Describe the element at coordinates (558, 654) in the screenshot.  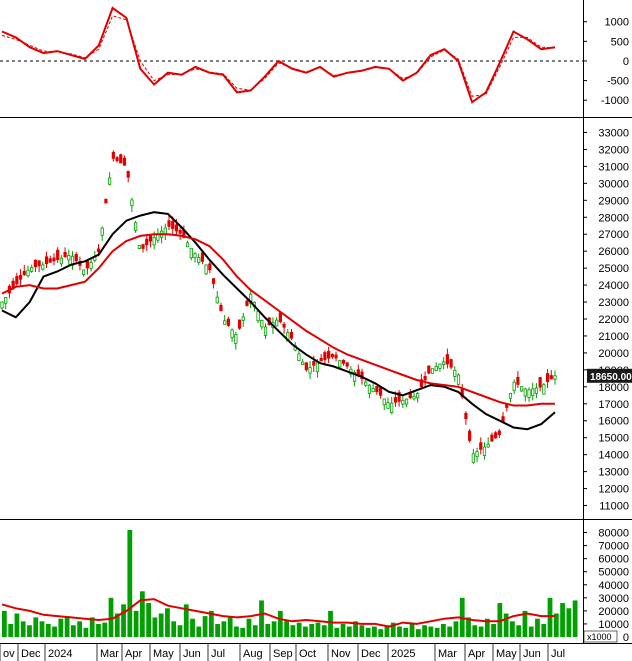
I see `x-tick-label: Jul` at that location.